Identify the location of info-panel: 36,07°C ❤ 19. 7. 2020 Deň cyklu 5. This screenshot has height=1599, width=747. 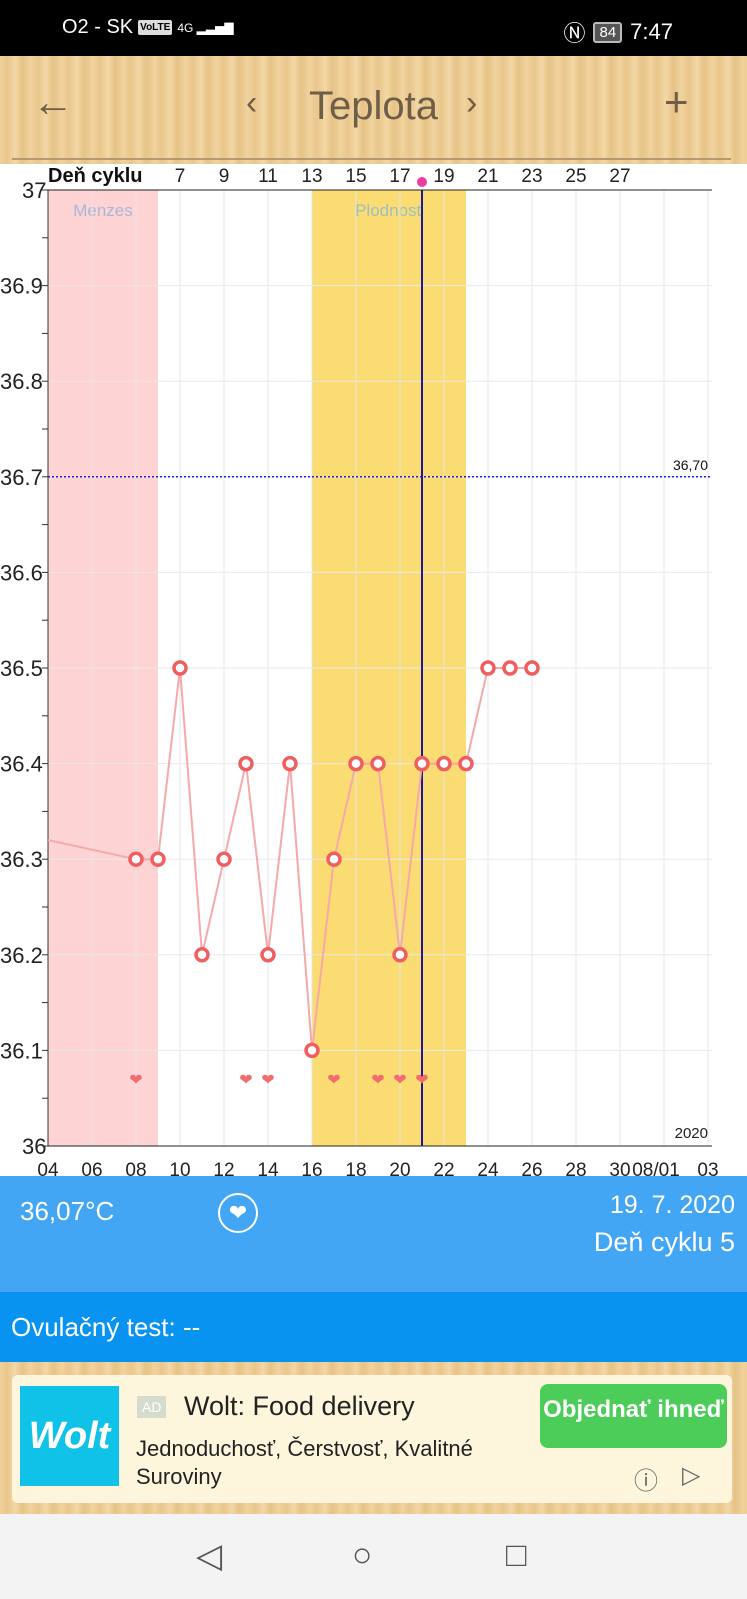
(373, 1234).